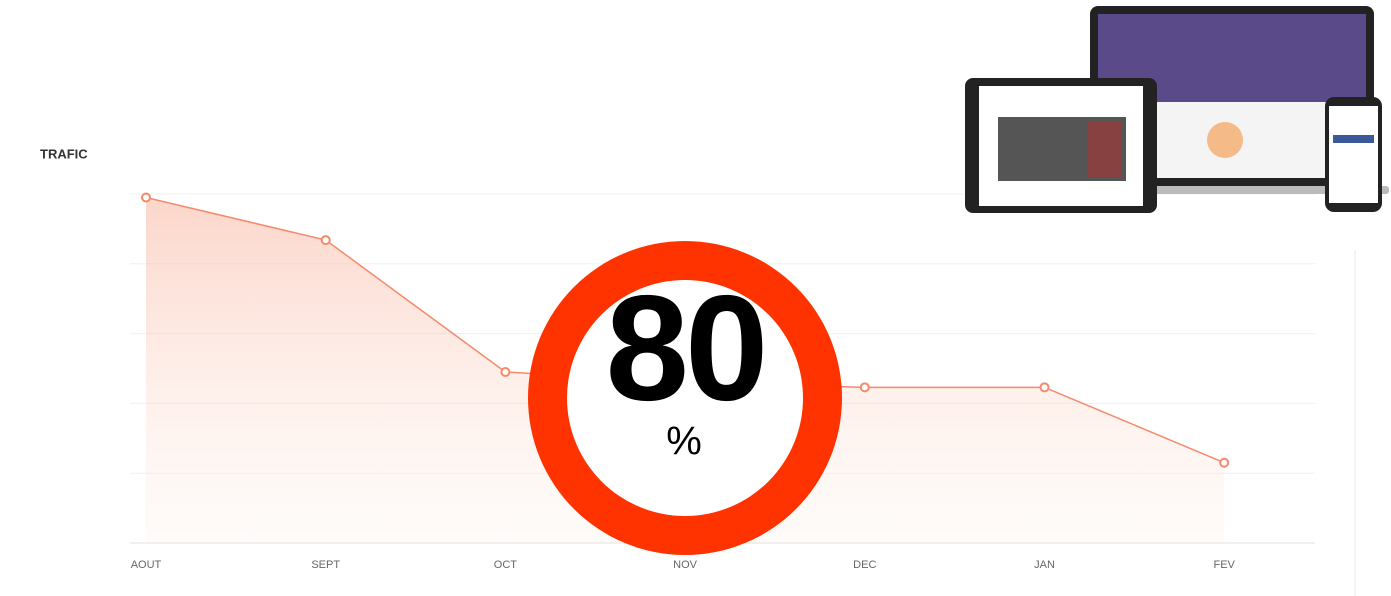  I want to click on badge-unit: %, so click(684, 442).